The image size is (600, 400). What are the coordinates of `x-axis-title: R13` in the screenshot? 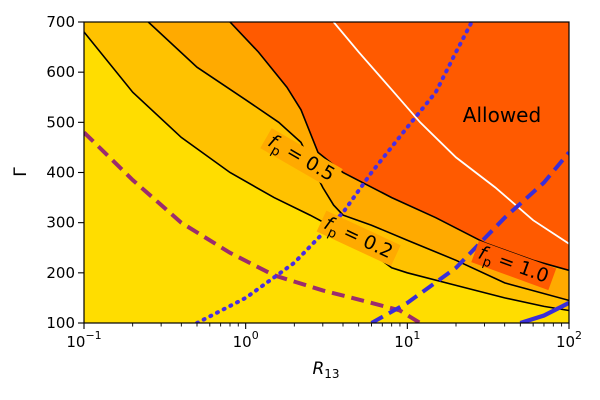 It's located at (325, 370).